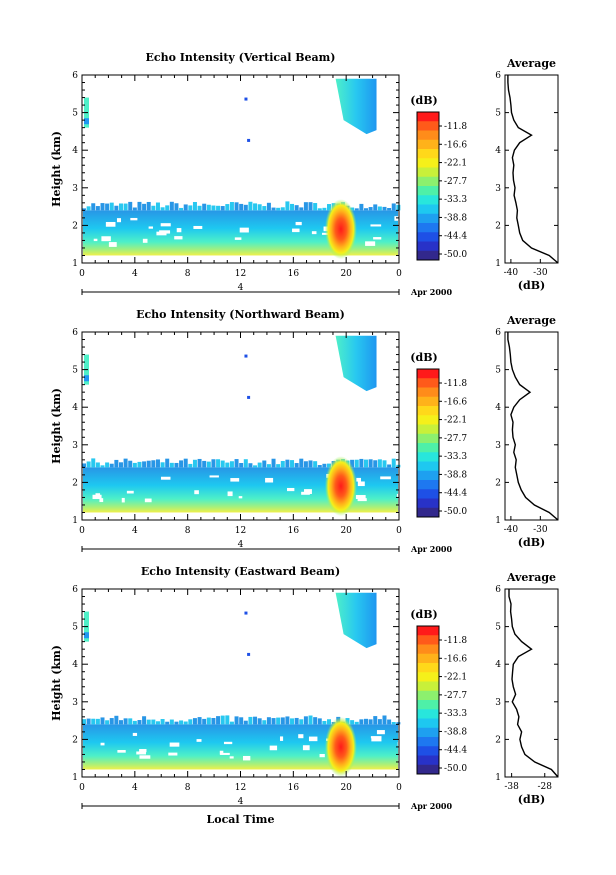 The image size is (616, 875). Describe the element at coordinates (242, 684) in the screenshot. I see `heatmap-cells` at that location.